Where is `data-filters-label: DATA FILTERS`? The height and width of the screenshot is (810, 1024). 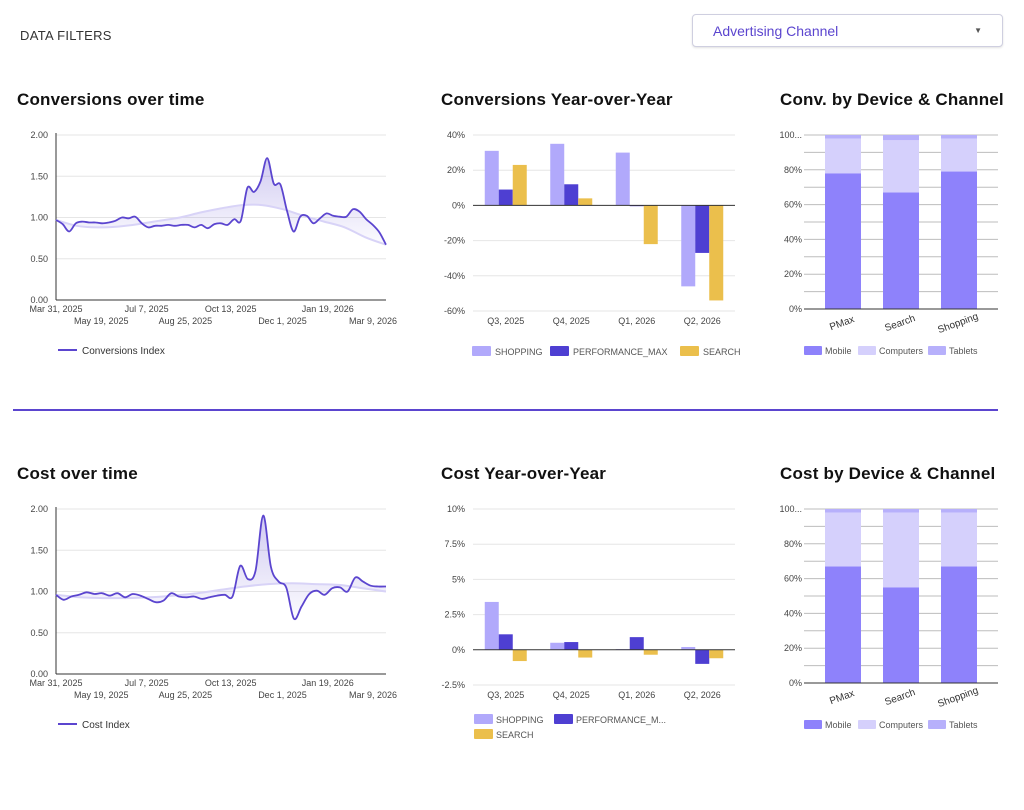 data-filters-label: DATA FILTERS is located at coordinates (66, 35).